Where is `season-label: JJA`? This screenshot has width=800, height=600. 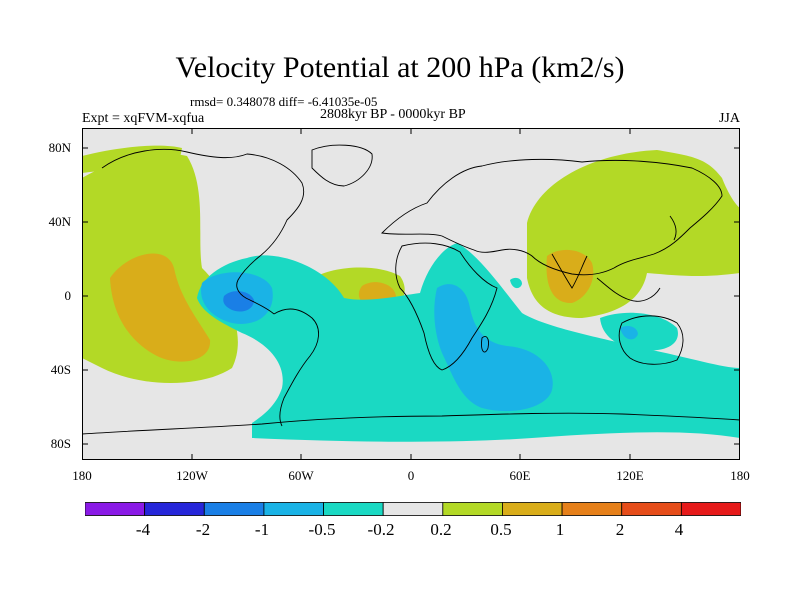
season-label: JJA is located at coordinates (729, 118).